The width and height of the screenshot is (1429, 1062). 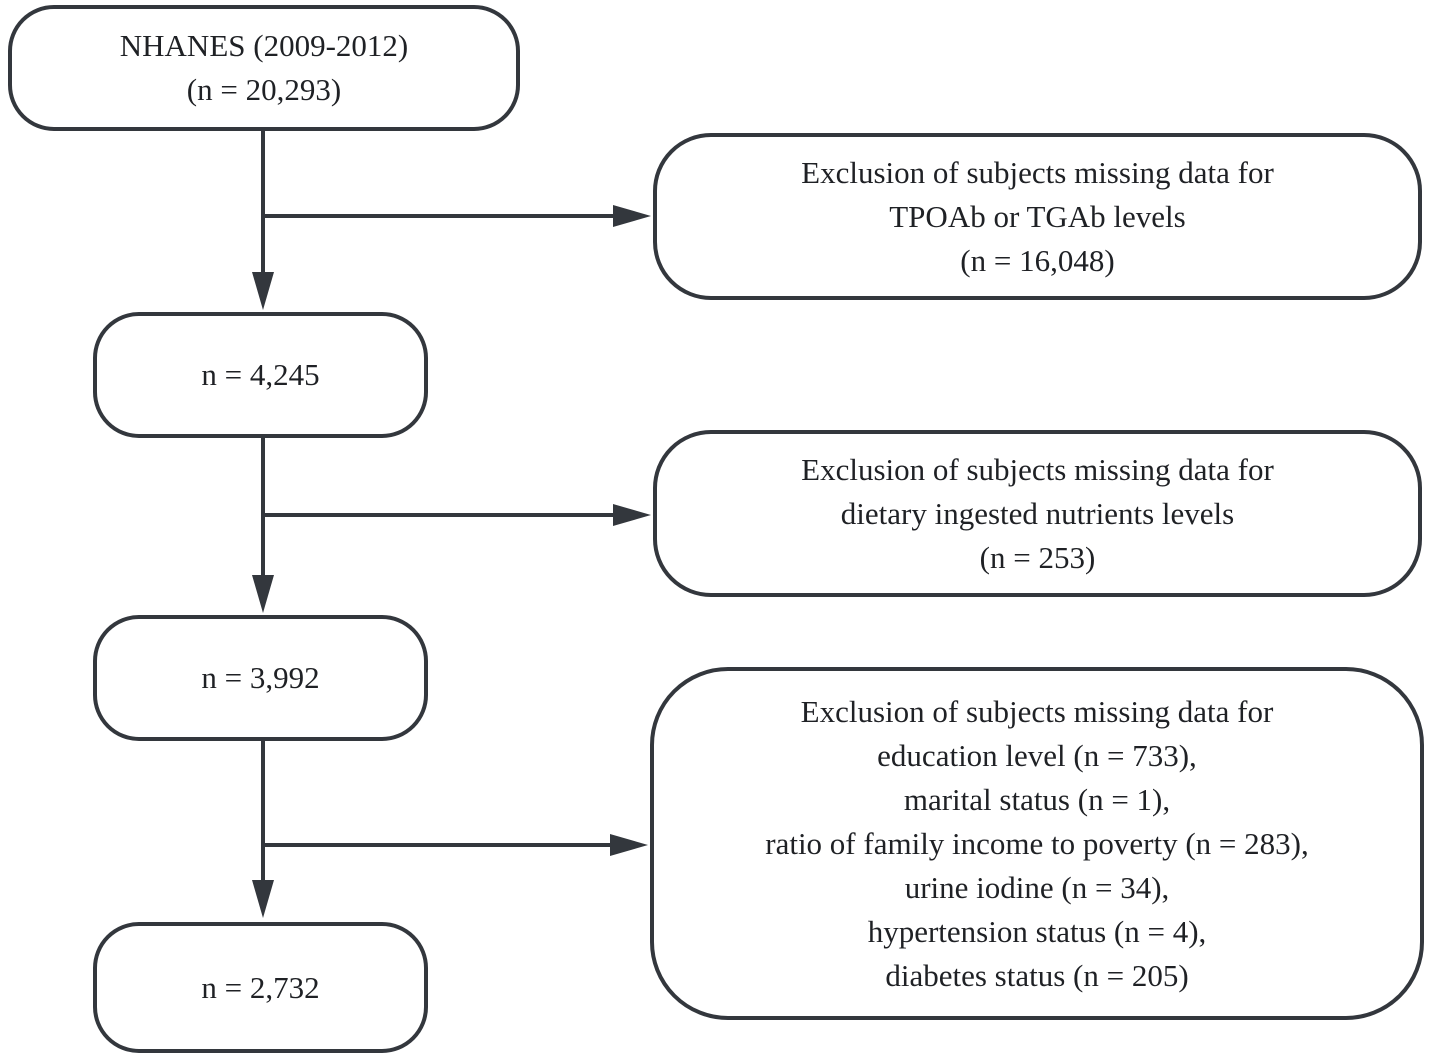 I want to click on node-count: n = 3,992, so click(x=260, y=677).